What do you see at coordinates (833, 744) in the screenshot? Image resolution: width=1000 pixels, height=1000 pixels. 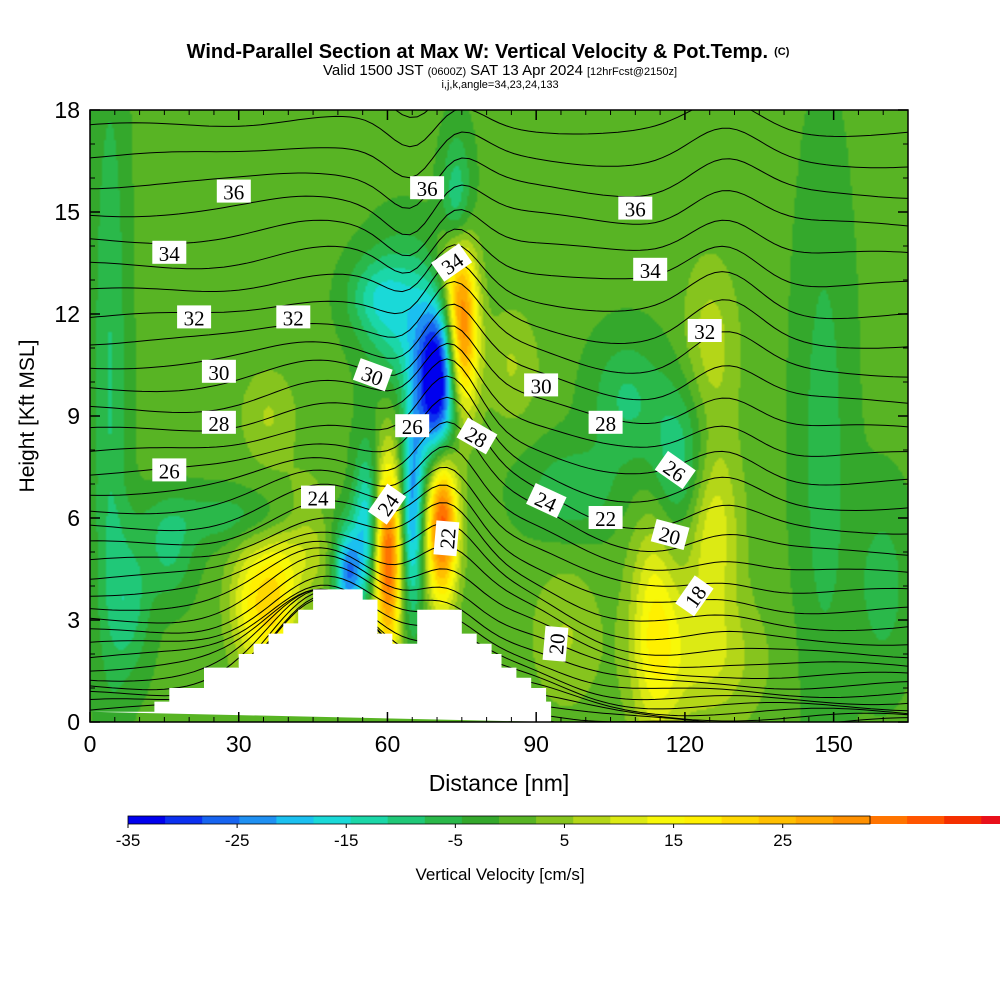 I see `x-tick-label: 150` at bounding box center [833, 744].